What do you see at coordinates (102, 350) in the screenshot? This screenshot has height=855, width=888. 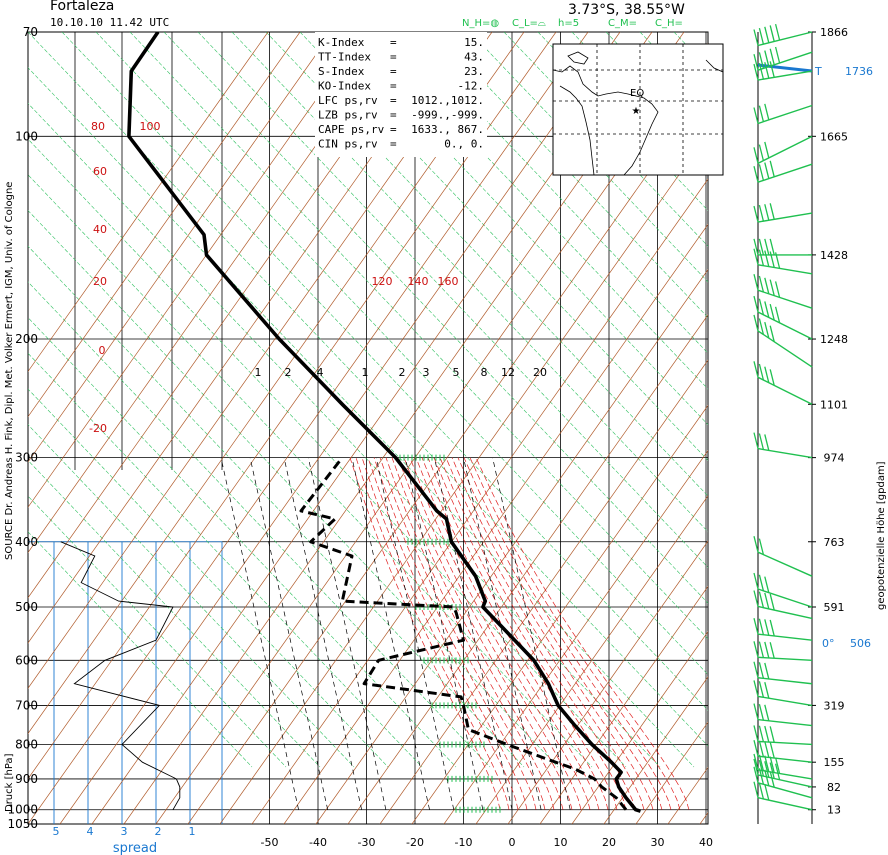 I see `adiabat-label: 0` at bounding box center [102, 350].